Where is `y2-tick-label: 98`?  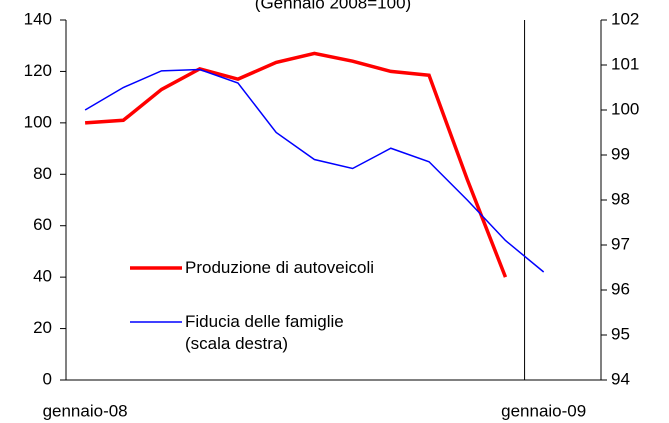
y2-tick-label: 98 is located at coordinates (620, 198).